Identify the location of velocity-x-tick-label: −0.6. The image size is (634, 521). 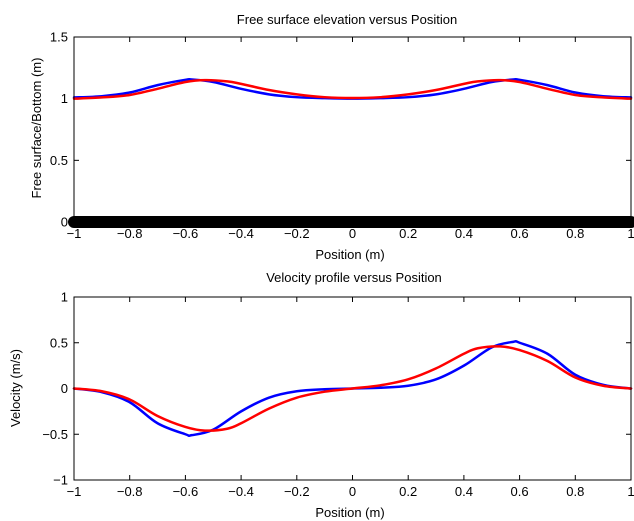
(186, 491).